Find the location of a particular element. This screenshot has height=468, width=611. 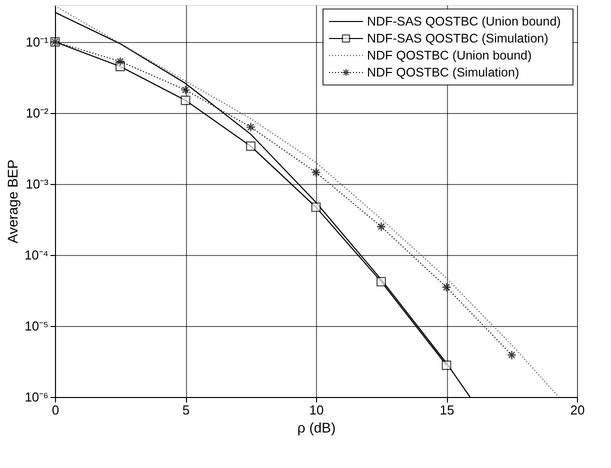

legend-label: NDF-SAS QOSTBC (Simulation) is located at coordinates (457, 39).